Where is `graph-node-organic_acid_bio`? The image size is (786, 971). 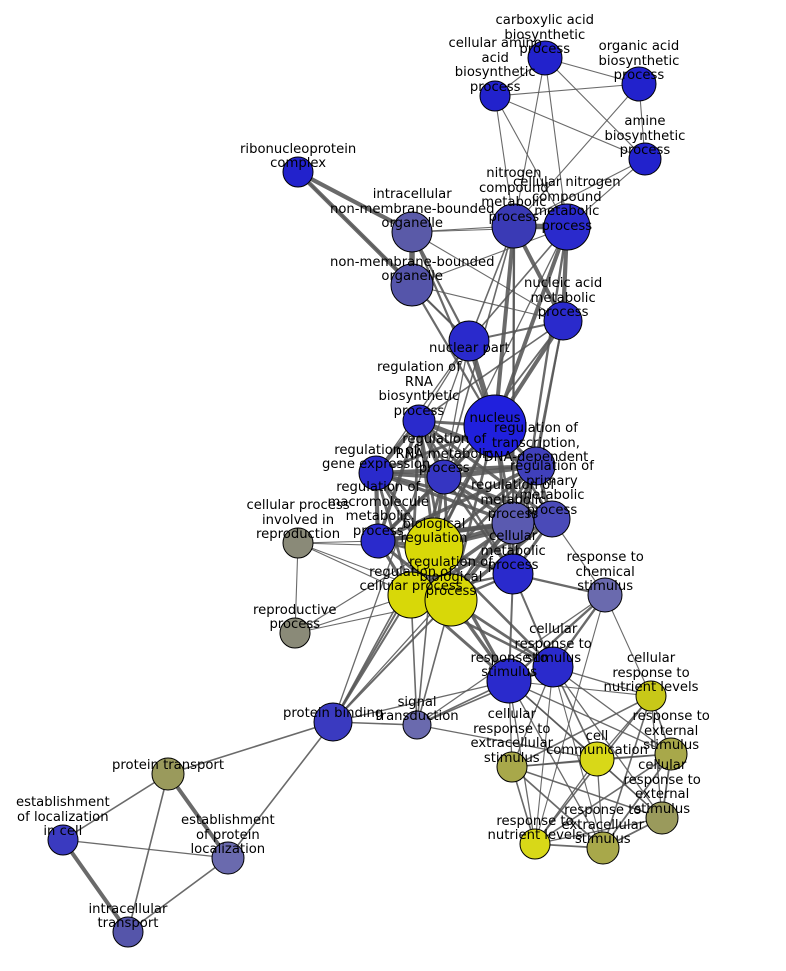 graph-node-organic_acid_bio is located at coordinates (639, 84).